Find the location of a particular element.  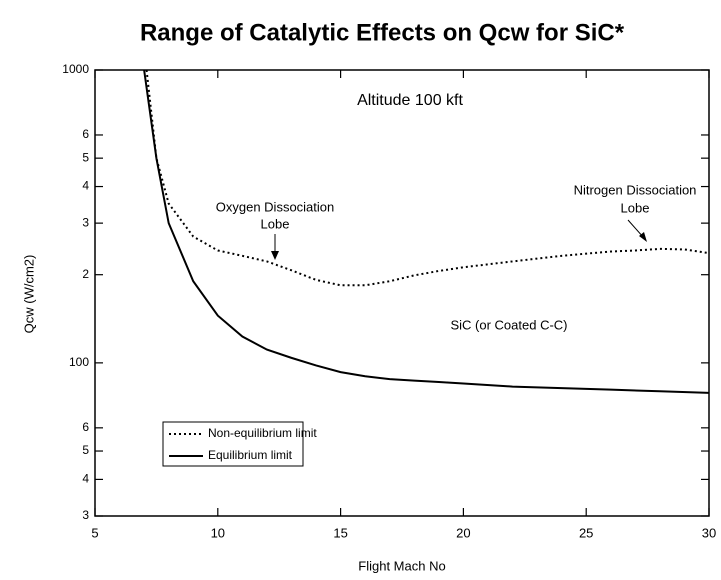

y-tick-label: 2 is located at coordinates (85, 274).